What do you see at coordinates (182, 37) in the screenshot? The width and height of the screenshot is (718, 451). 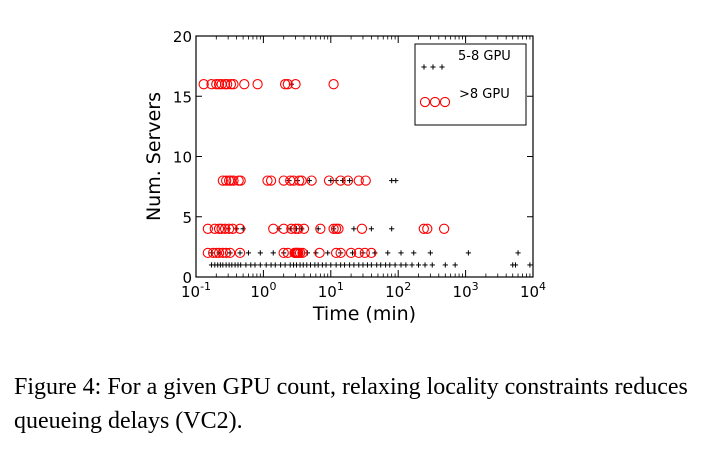 I see `y-tick-label: 20` at bounding box center [182, 37].